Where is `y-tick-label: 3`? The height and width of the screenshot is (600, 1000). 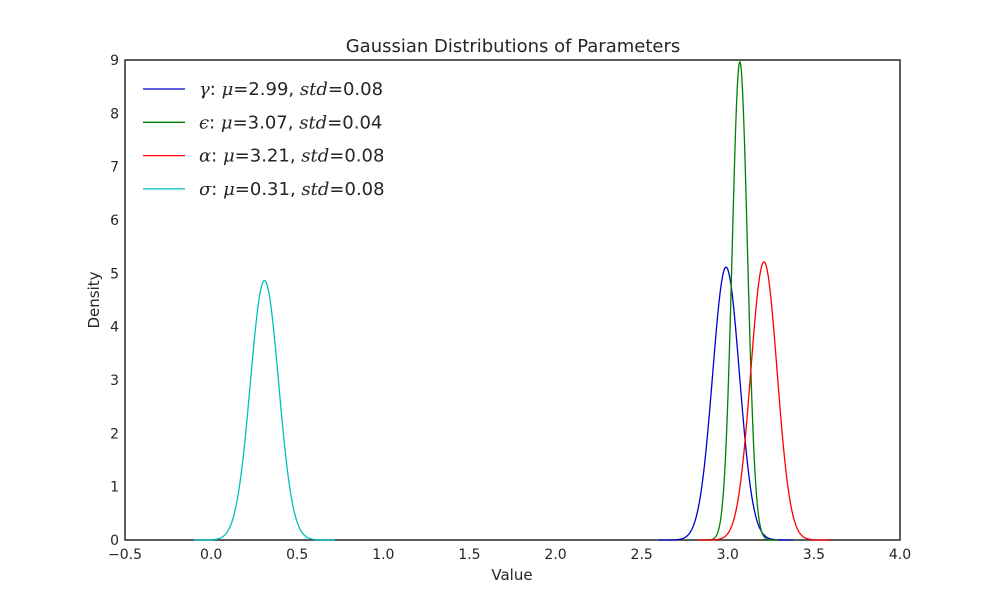 y-tick-label: 3 is located at coordinates (114, 381).